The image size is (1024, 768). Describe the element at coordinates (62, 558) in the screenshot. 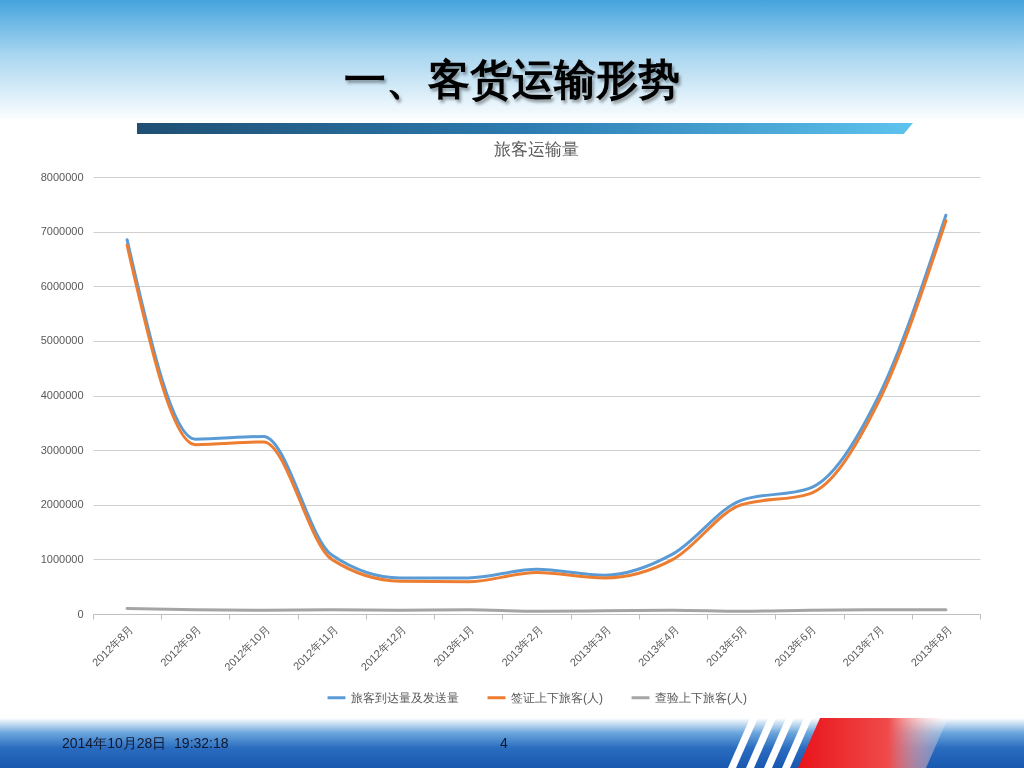

I see `y-tick-label: 1000000` at that location.